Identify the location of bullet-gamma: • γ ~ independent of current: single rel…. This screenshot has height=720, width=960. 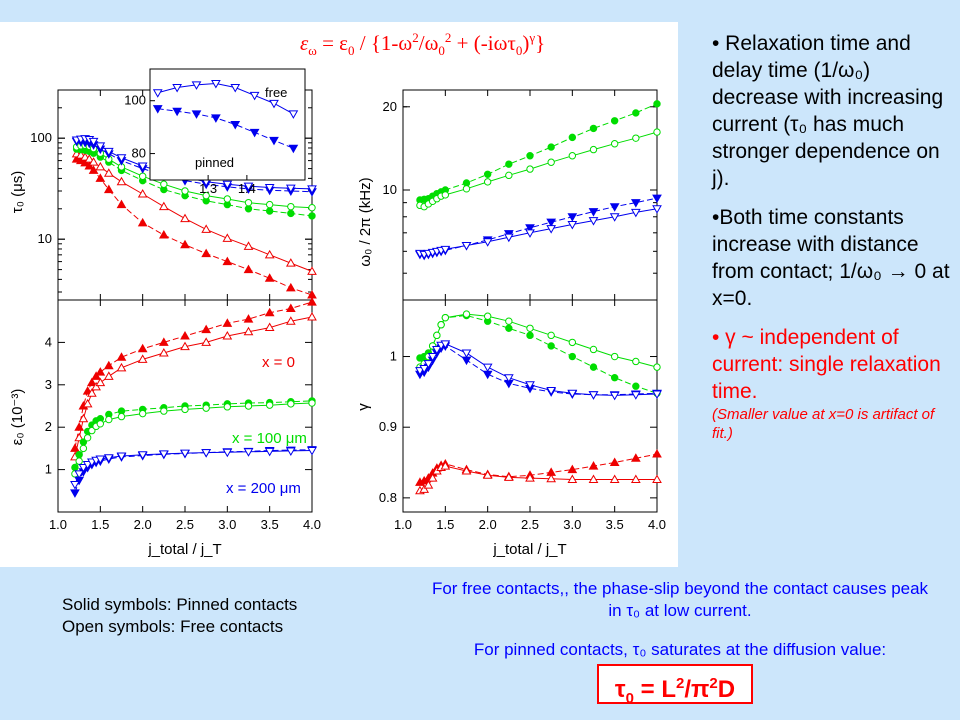
(832, 383).